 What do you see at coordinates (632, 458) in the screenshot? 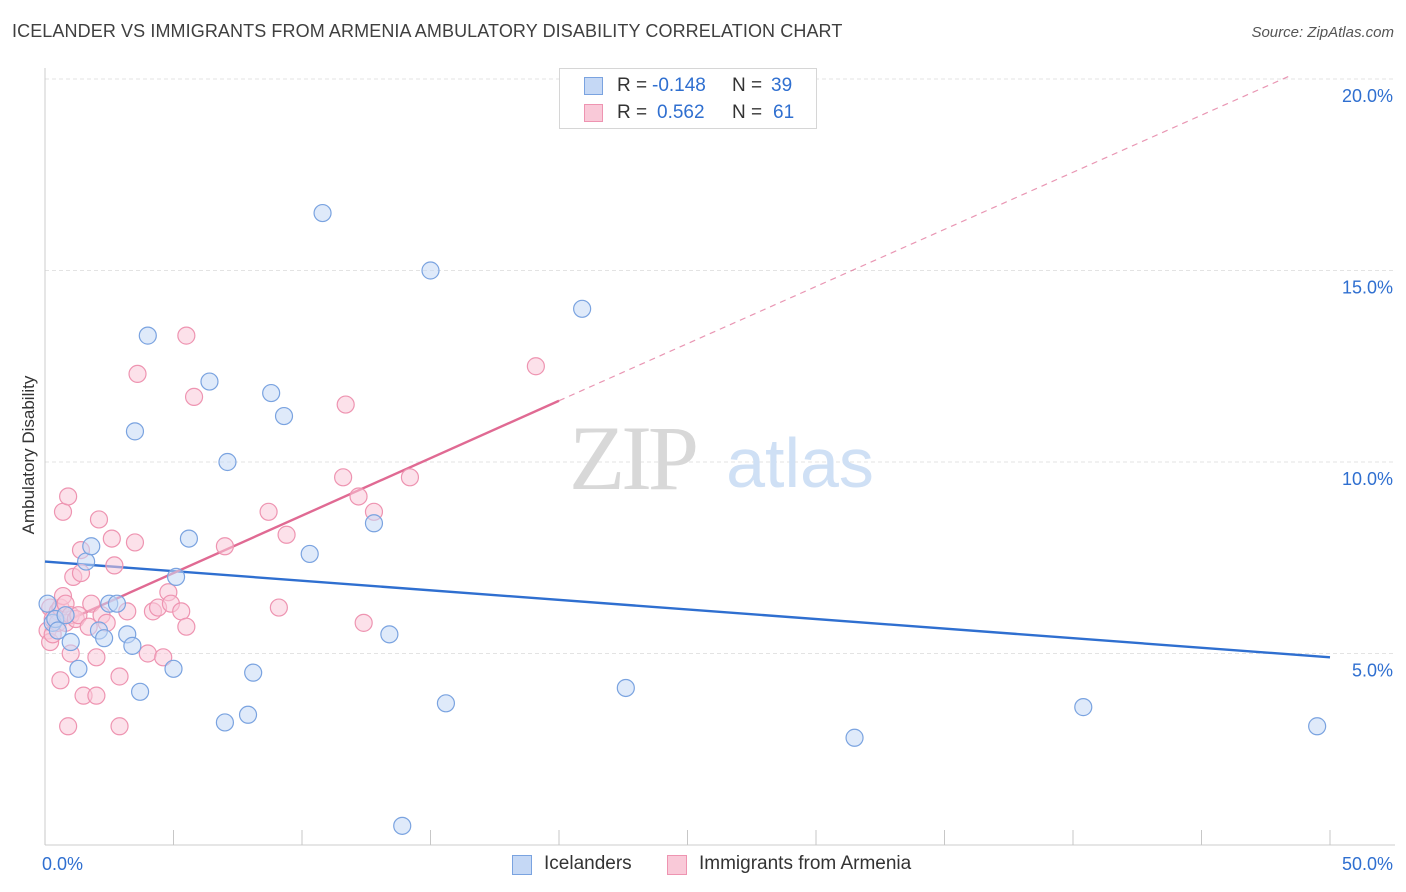
I see `watermark-zip: ZIP` at bounding box center [632, 458].